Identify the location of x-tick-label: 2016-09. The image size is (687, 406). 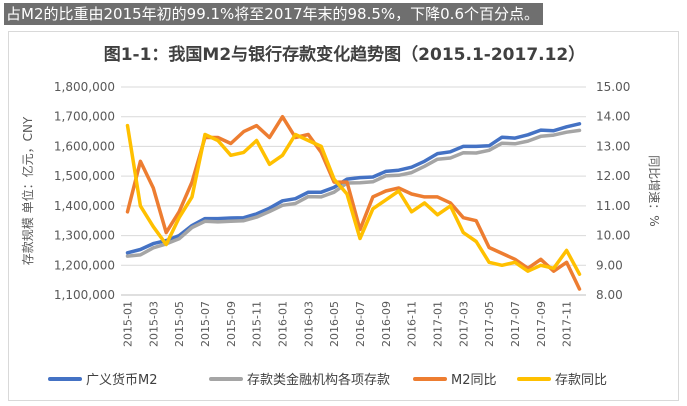
(386, 324).